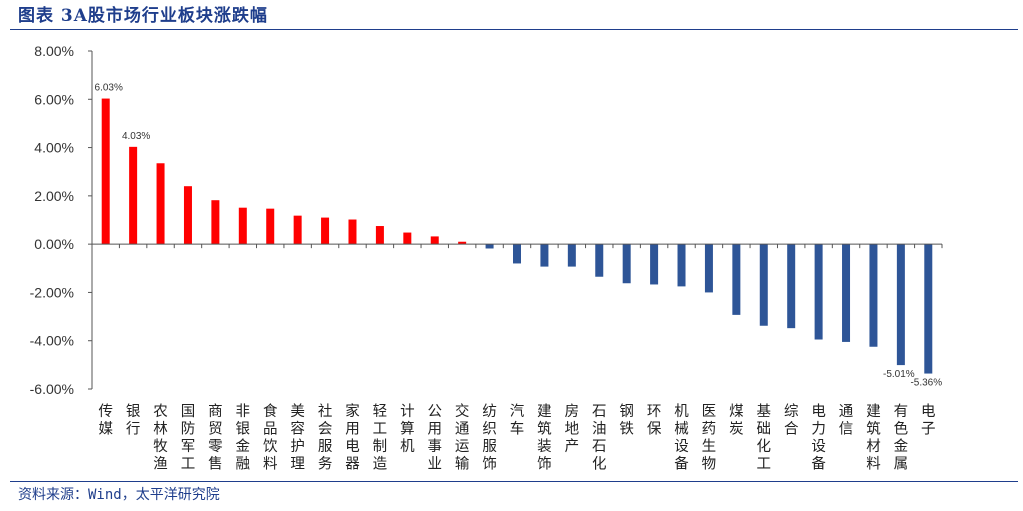 This screenshot has height=511, width=1023. Describe the element at coordinates (54, 196) in the screenshot. I see `y-tick-label: 2.00%` at that location.